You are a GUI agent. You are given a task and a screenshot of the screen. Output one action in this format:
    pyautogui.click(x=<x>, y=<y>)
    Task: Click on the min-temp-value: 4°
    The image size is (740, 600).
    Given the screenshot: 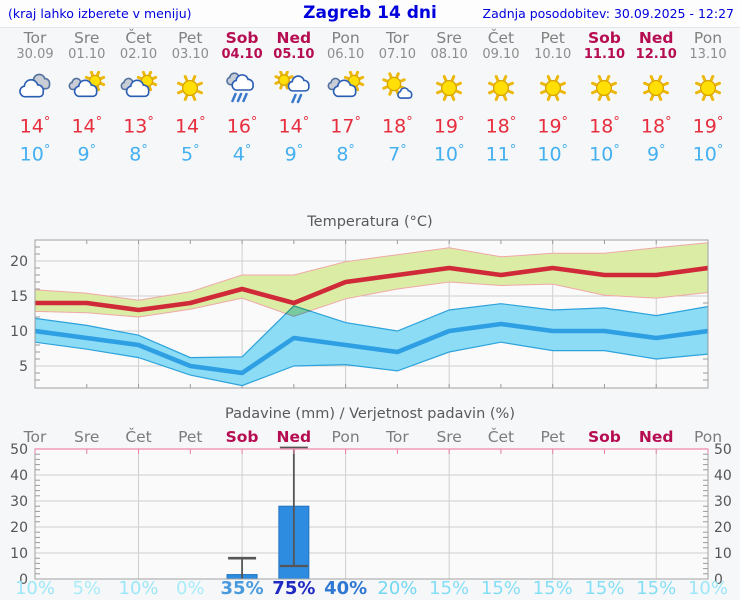 What is the action you would take?
    pyautogui.click(x=242, y=154)
    